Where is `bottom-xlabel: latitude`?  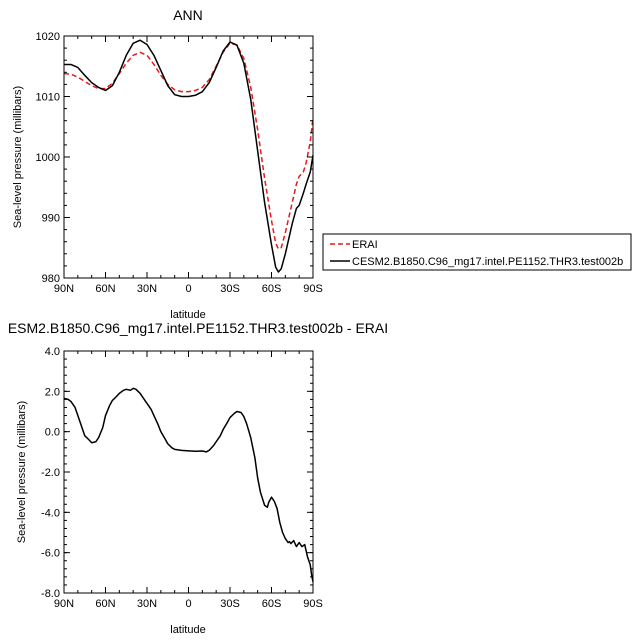
bottom-xlabel: latitude is located at coordinates (187, 630).